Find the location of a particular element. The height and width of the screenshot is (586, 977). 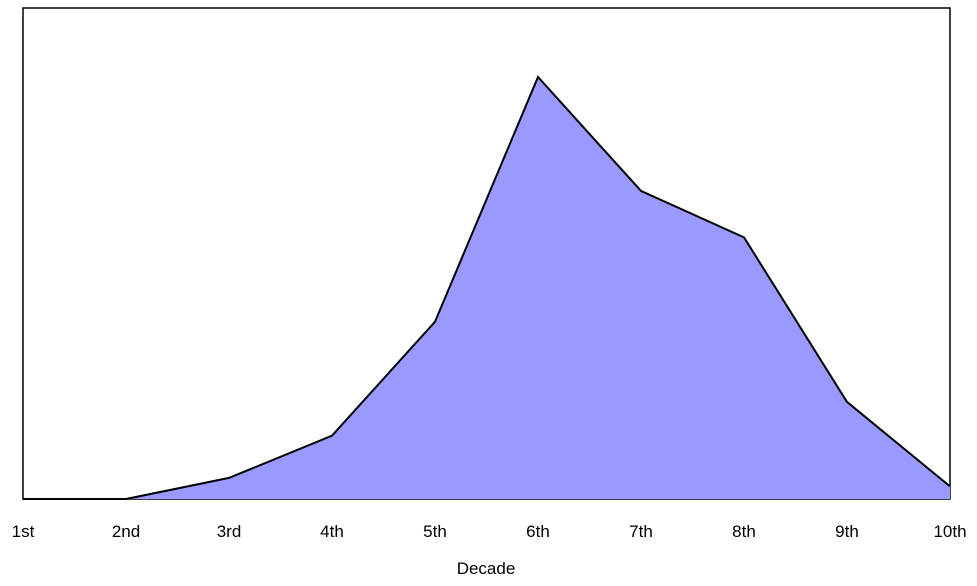

x-tick-label: 9th is located at coordinates (847, 531).